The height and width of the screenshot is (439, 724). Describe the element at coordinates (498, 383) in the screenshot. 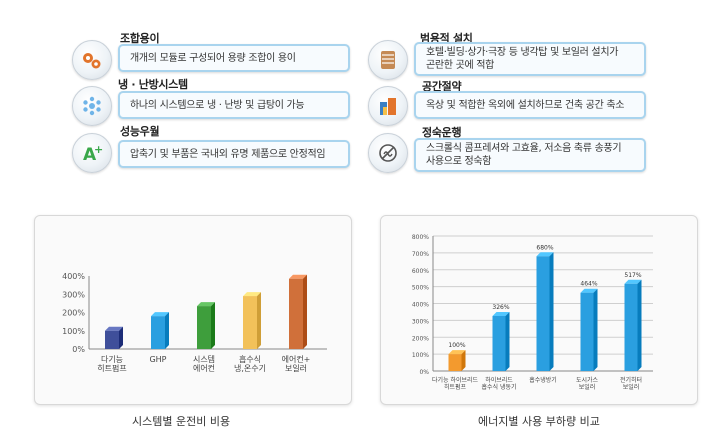

I see `x-tick-label: 하이브리드 흡수식 냉동기` at that location.